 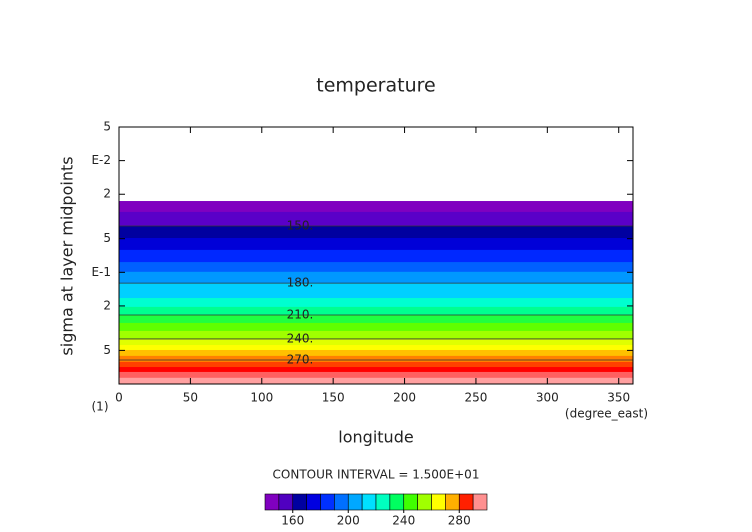 What do you see at coordinates (101, 272) in the screenshot?
I see `y-tick-label: E-1` at bounding box center [101, 272].